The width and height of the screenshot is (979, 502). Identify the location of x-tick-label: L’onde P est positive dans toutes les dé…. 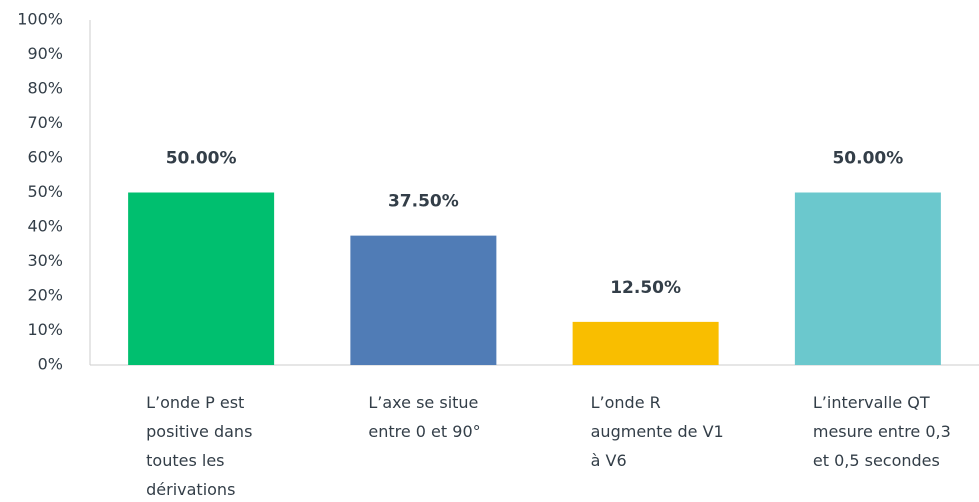
(199, 446).